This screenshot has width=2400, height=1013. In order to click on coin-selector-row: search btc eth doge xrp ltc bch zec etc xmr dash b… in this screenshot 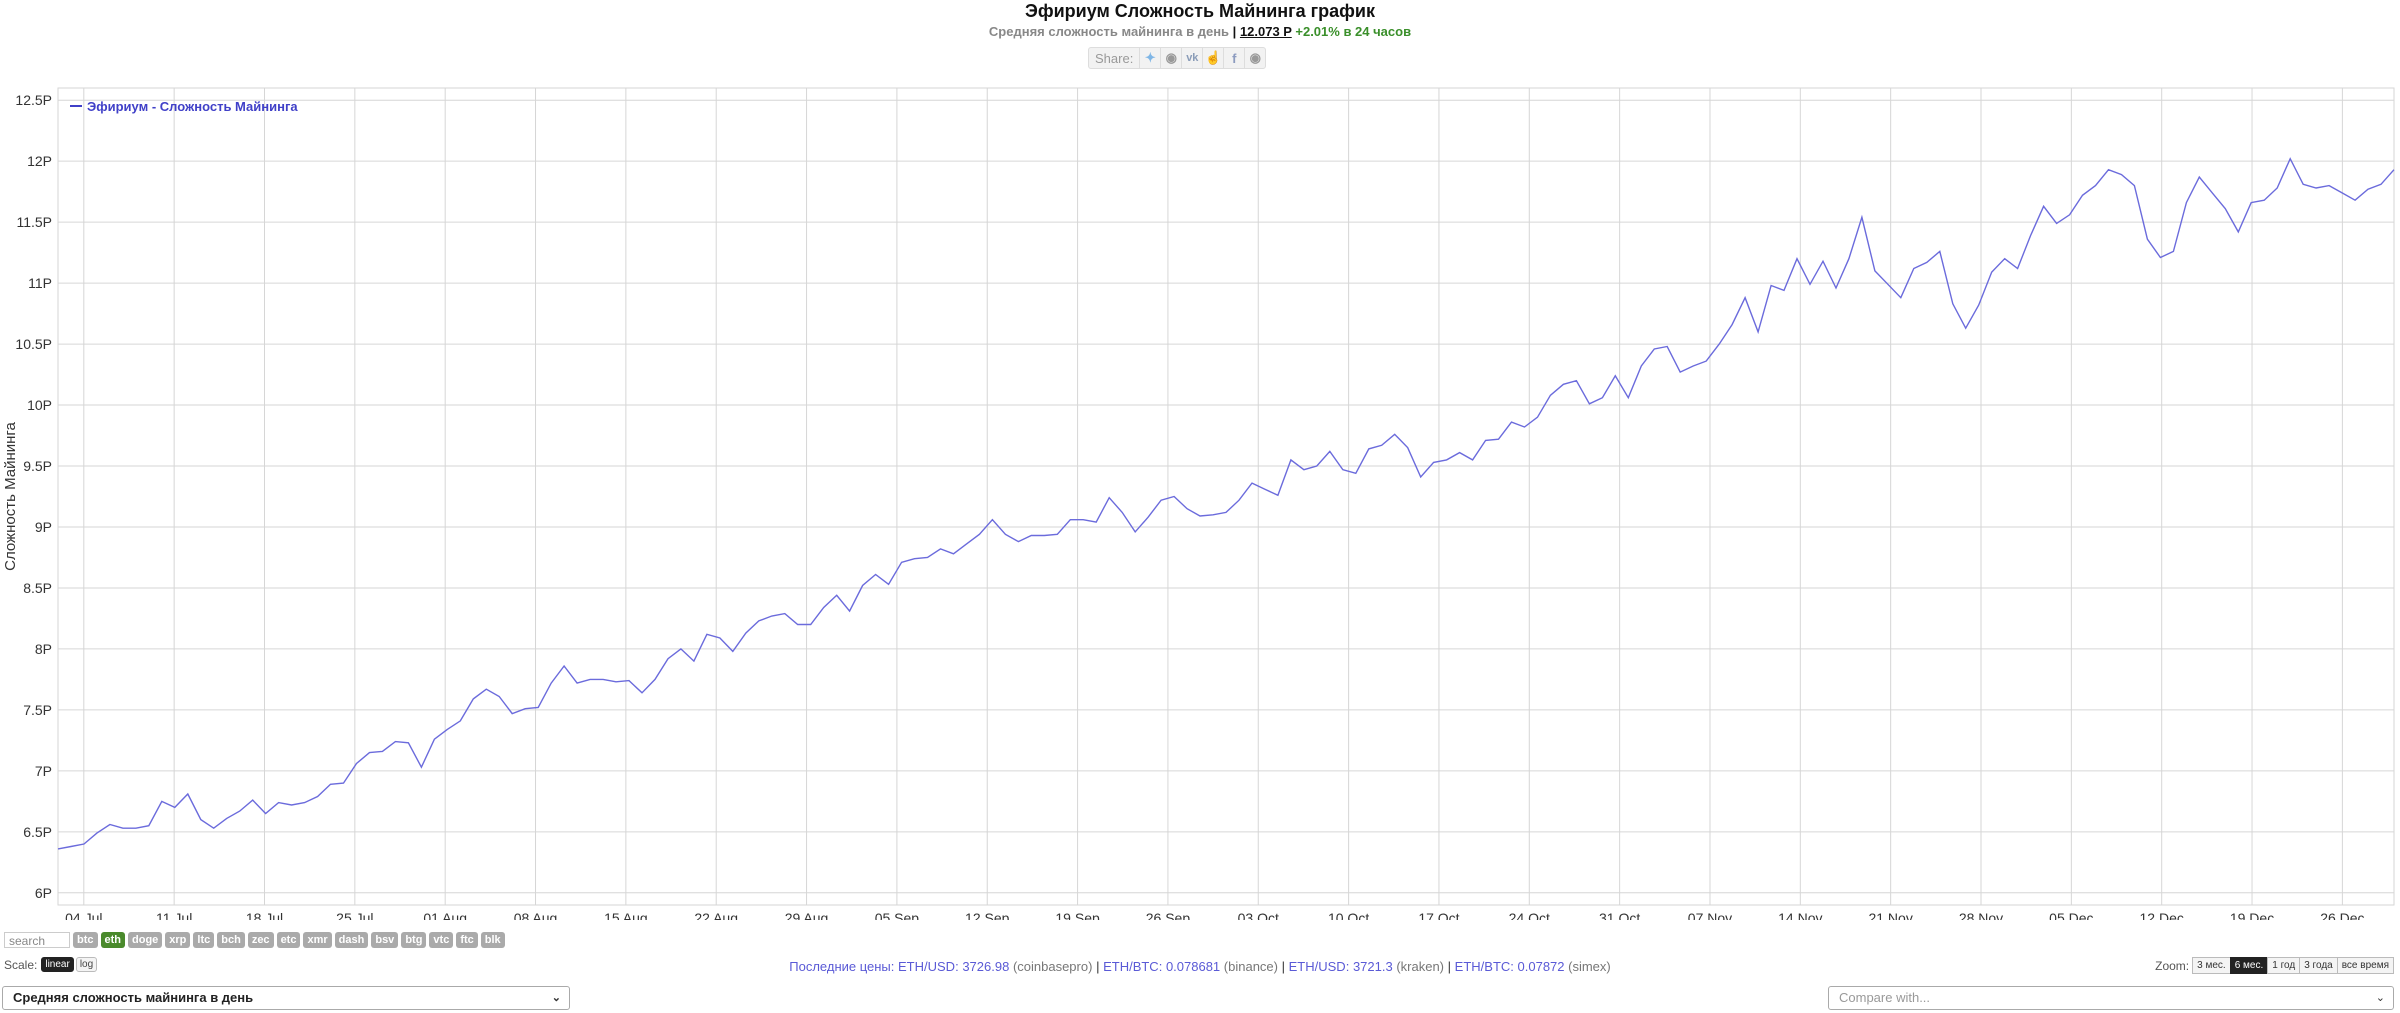, I will do `click(252, 940)`.